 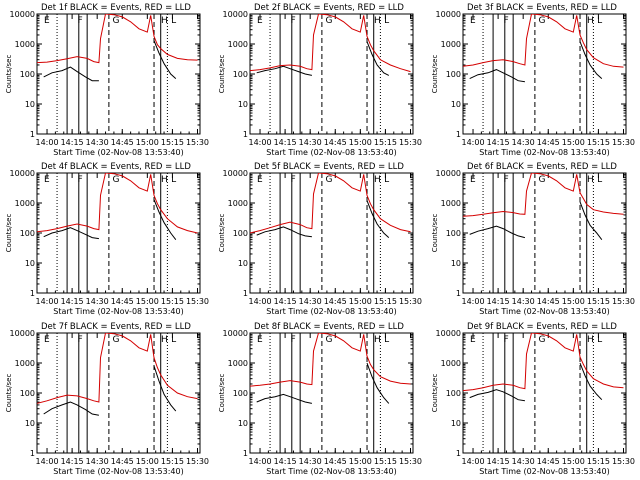 I want to click on panel-title: Det 6f BLACK = Events, RED = LLD, so click(x=542, y=167).